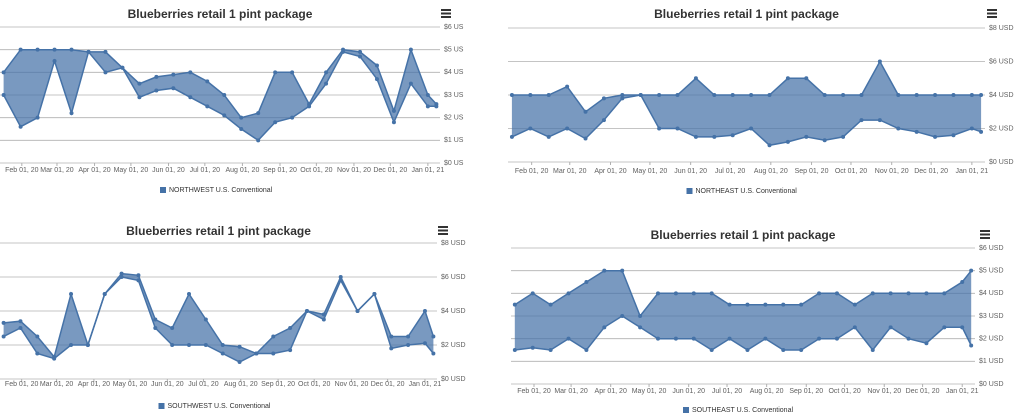 Image resolution: width=1014 pixels, height=420 pixels. I want to click on y-tick-label: $8 USD, so click(453, 243).